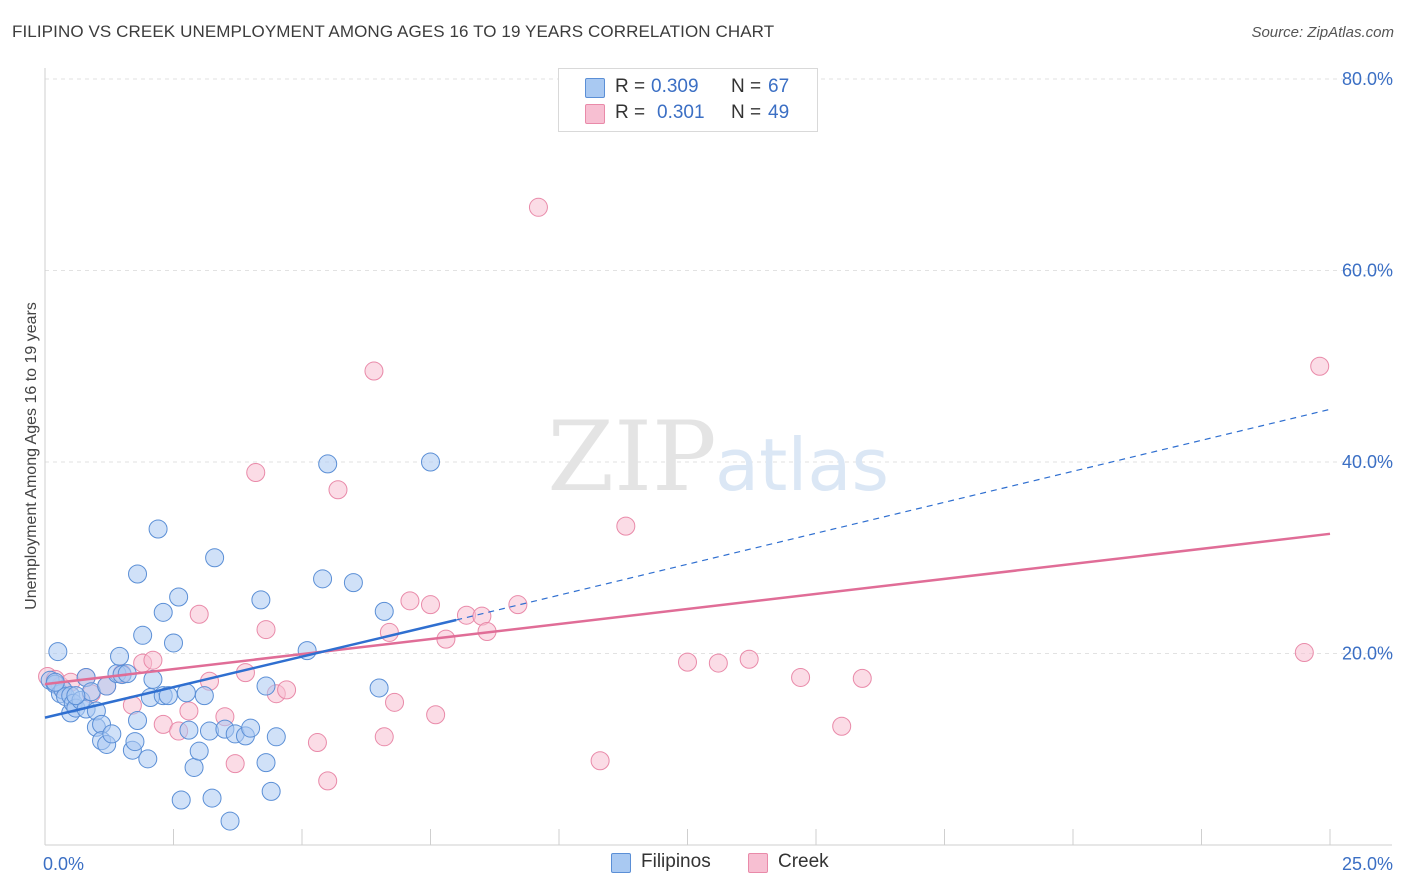  Describe the element at coordinates (675, 86) in the screenshot. I see `r-value: 0.309` at that location.